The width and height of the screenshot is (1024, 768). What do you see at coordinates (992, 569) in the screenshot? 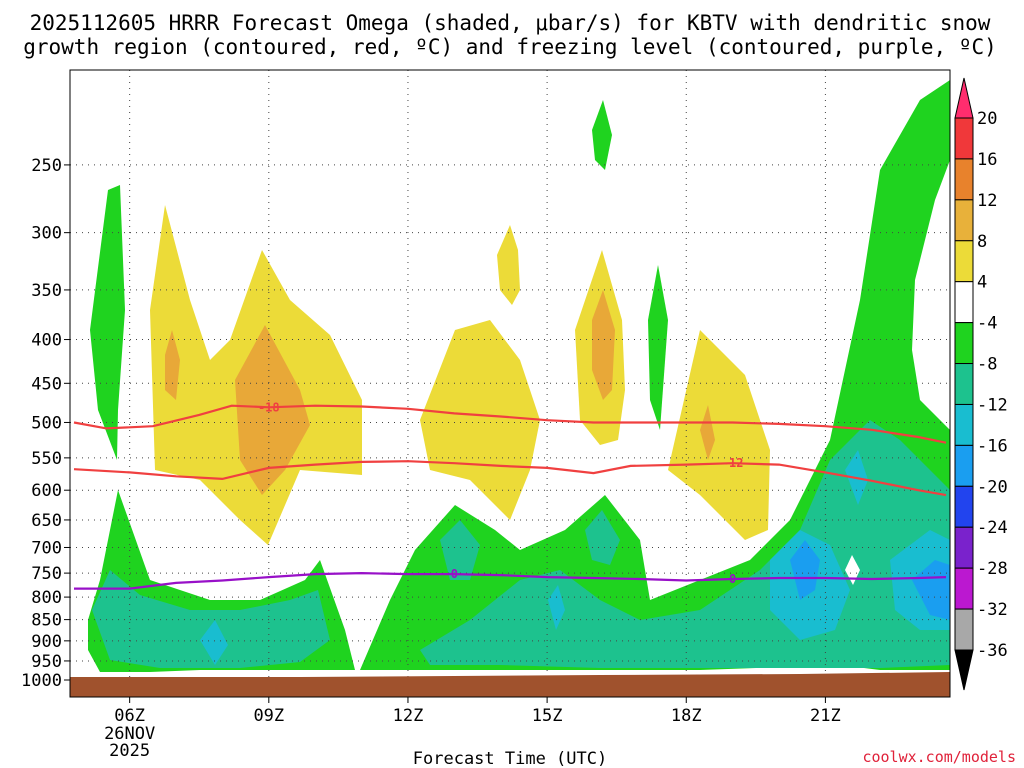
I see `colorbar-label: -28` at bounding box center [992, 569].